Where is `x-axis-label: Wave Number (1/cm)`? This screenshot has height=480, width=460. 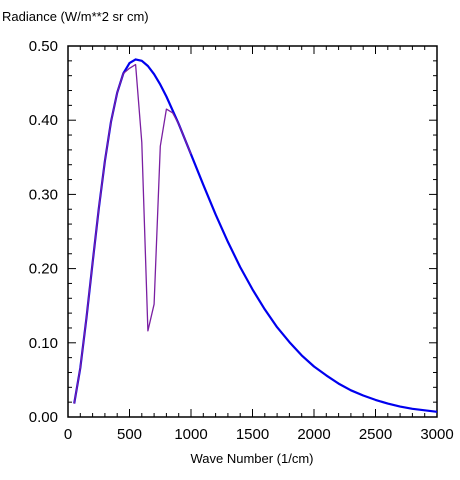 x-axis-label: Wave Number (1/cm) is located at coordinates (251, 458).